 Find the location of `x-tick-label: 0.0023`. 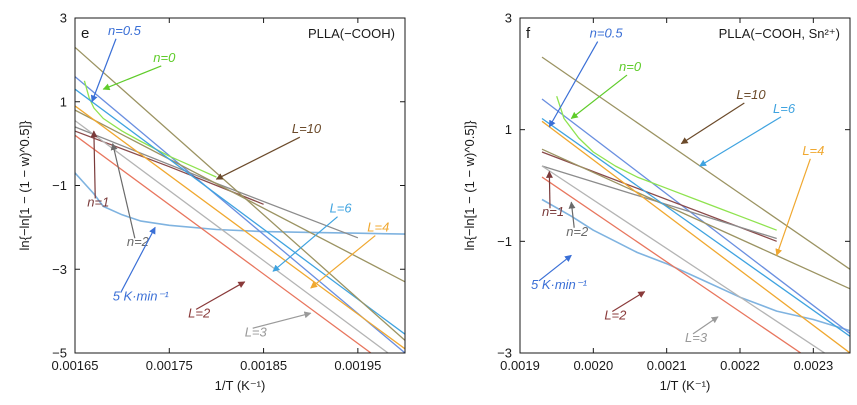

x-tick-label: 0.0023 is located at coordinates (813, 365).